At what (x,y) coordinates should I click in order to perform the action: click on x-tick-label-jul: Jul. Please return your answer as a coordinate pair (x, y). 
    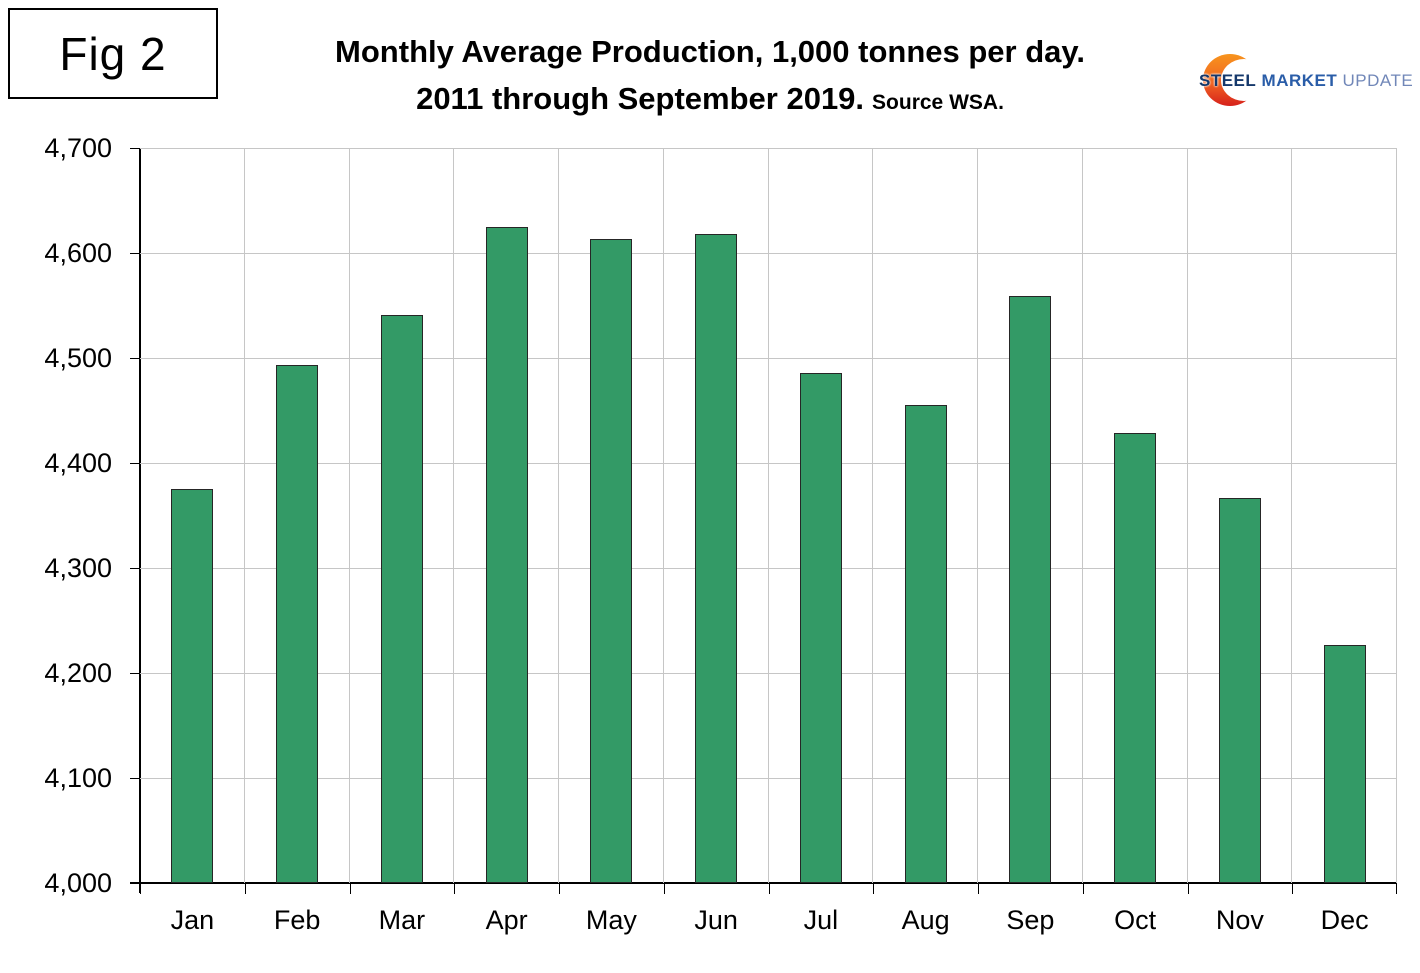
    Looking at the image, I should click on (821, 920).